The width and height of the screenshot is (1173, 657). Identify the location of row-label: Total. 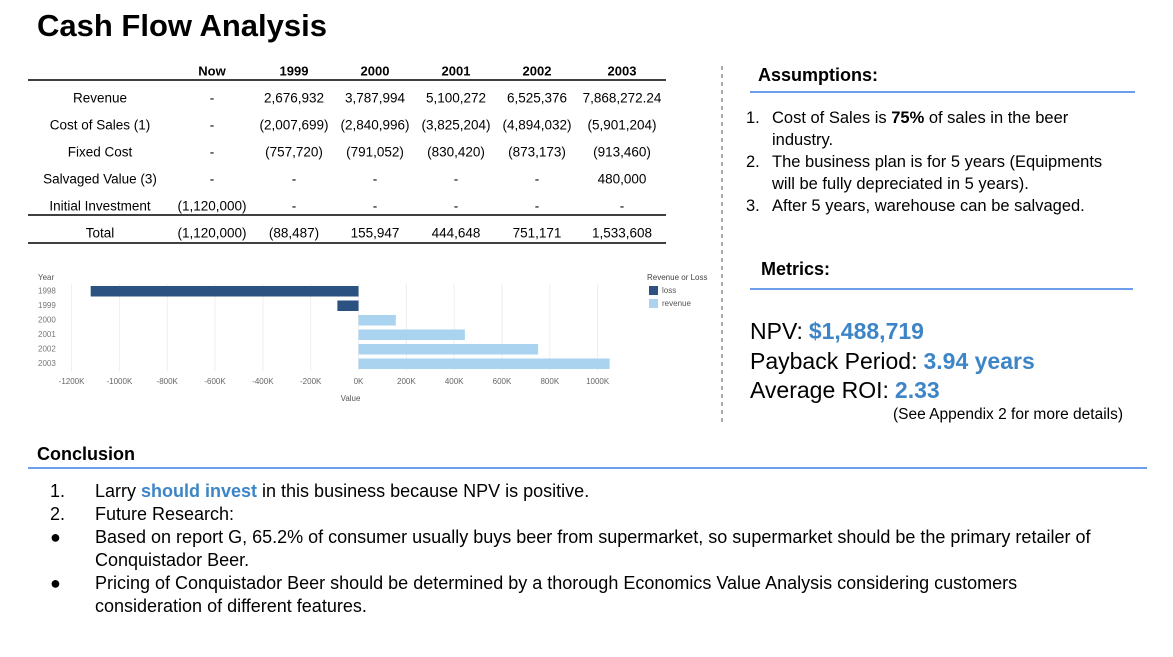
(100, 233).